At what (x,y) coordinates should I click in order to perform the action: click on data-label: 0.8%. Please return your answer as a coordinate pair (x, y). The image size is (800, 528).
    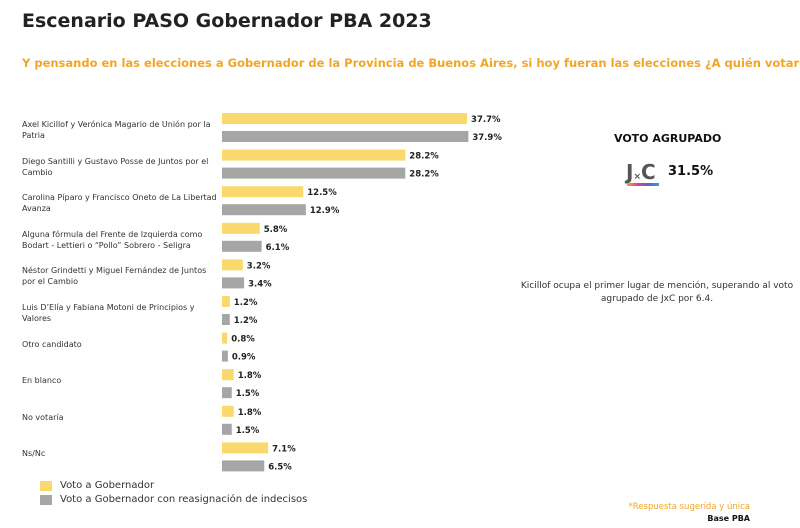
    Looking at the image, I should click on (243, 340).